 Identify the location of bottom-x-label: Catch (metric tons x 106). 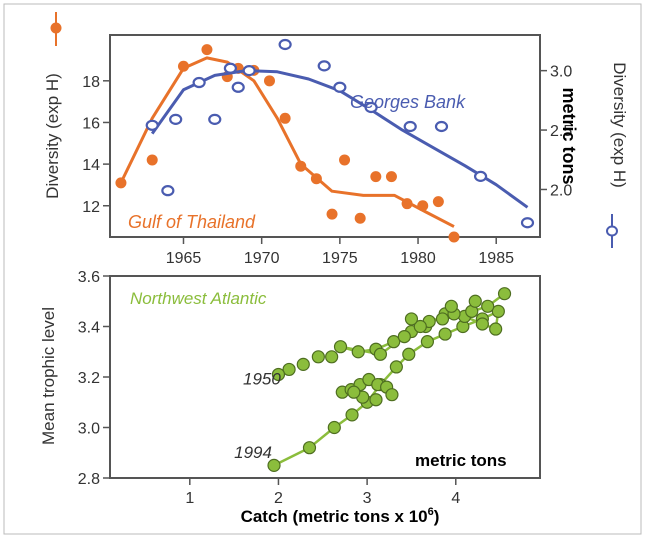
(340, 516).